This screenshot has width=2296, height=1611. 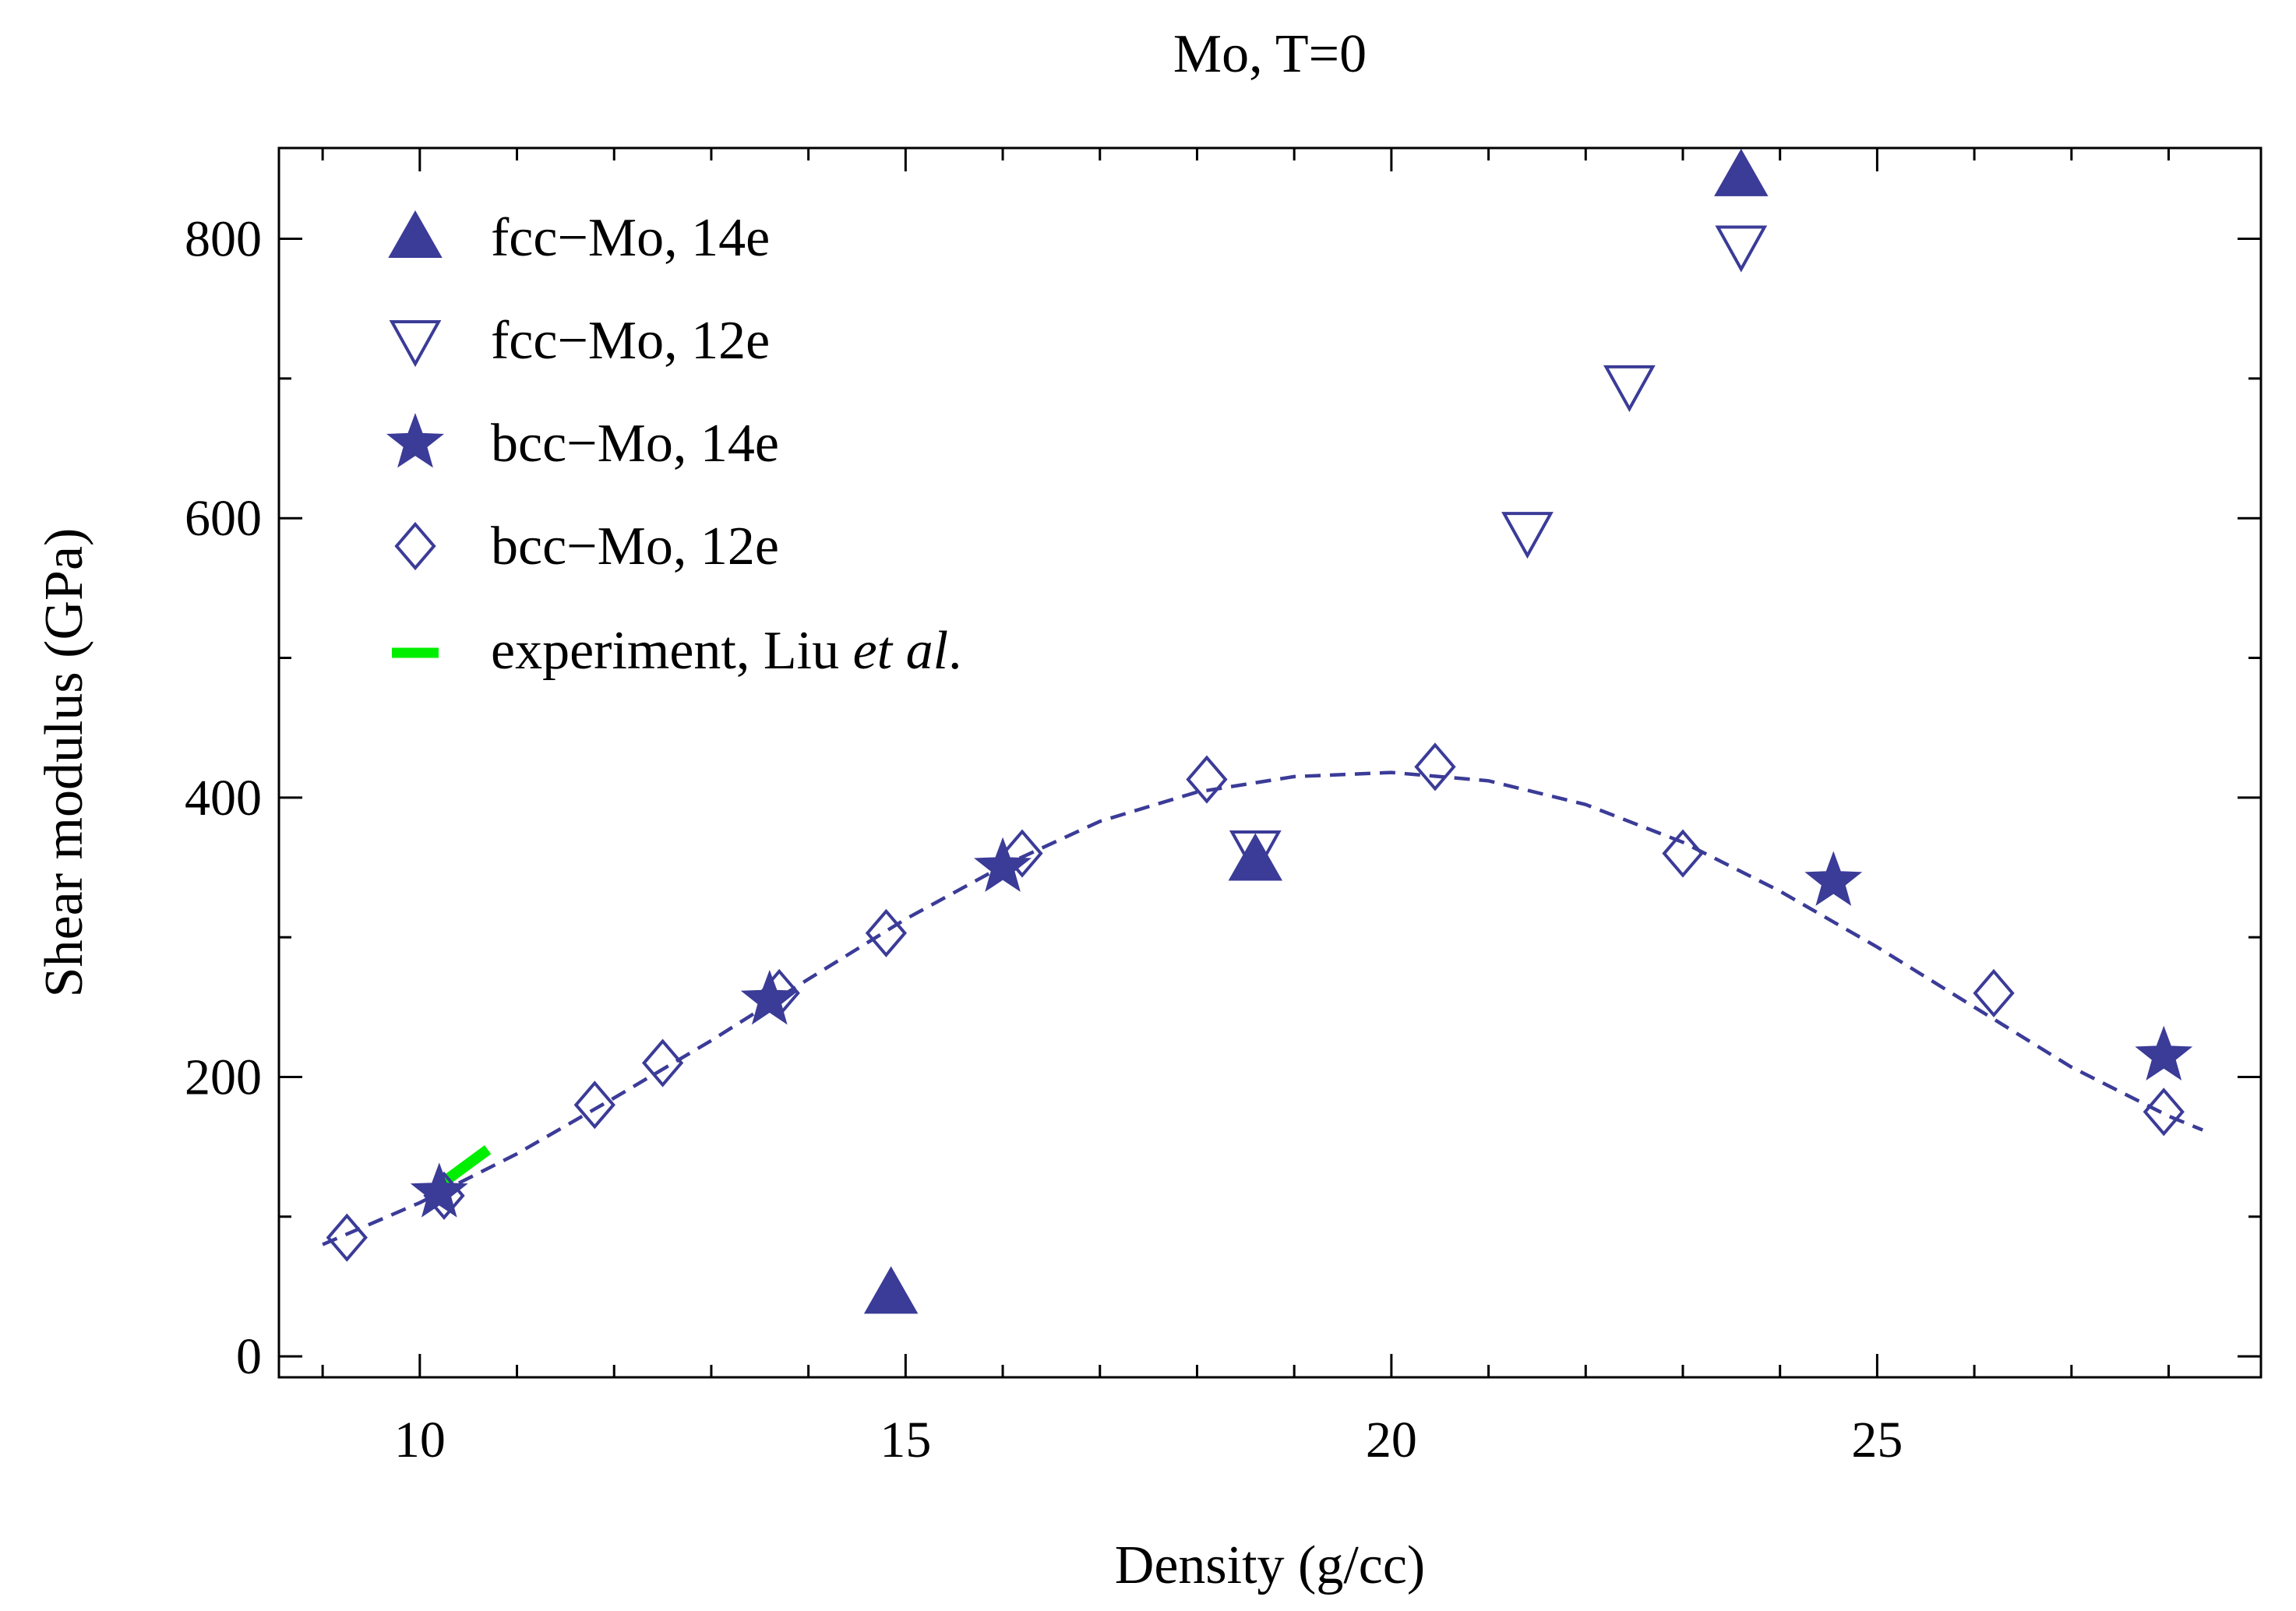 I want to click on legend-label-experiment-suffix: ., so click(x=955, y=651).